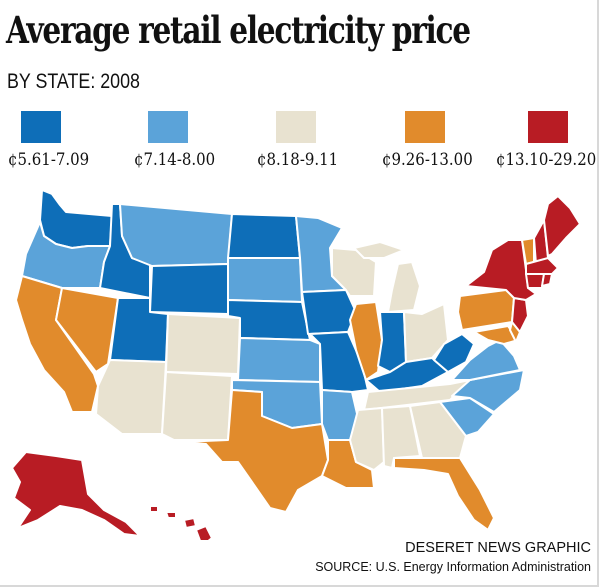 This screenshot has height=587, width=599. Describe the element at coordinates (438, 430) in the screenshot. I see `state-georgia` at that location.